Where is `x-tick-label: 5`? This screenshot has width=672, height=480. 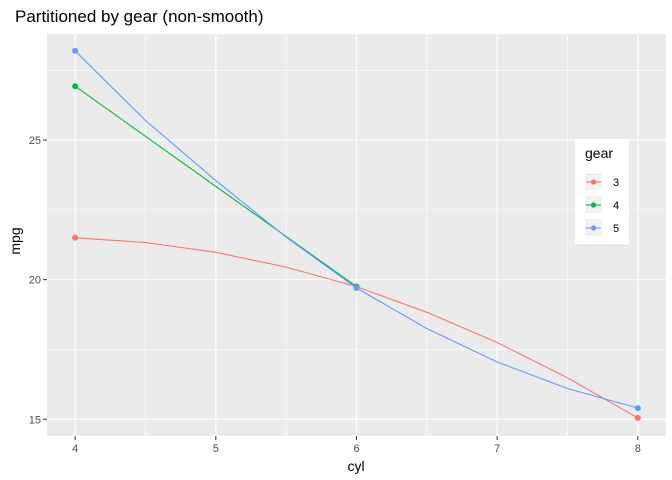
x-tick-label: 5 is located at coordinates (216, 449).